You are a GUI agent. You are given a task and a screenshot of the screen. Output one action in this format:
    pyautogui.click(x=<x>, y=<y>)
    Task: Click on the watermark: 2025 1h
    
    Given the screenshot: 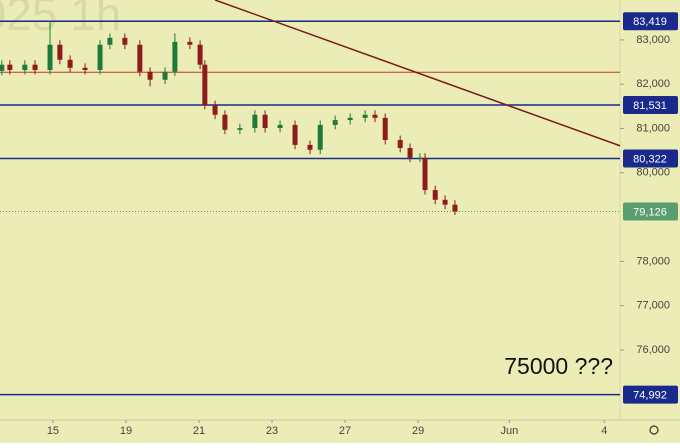 What is the action you would take?
    pyautogui.click(x=60, y=20)
    